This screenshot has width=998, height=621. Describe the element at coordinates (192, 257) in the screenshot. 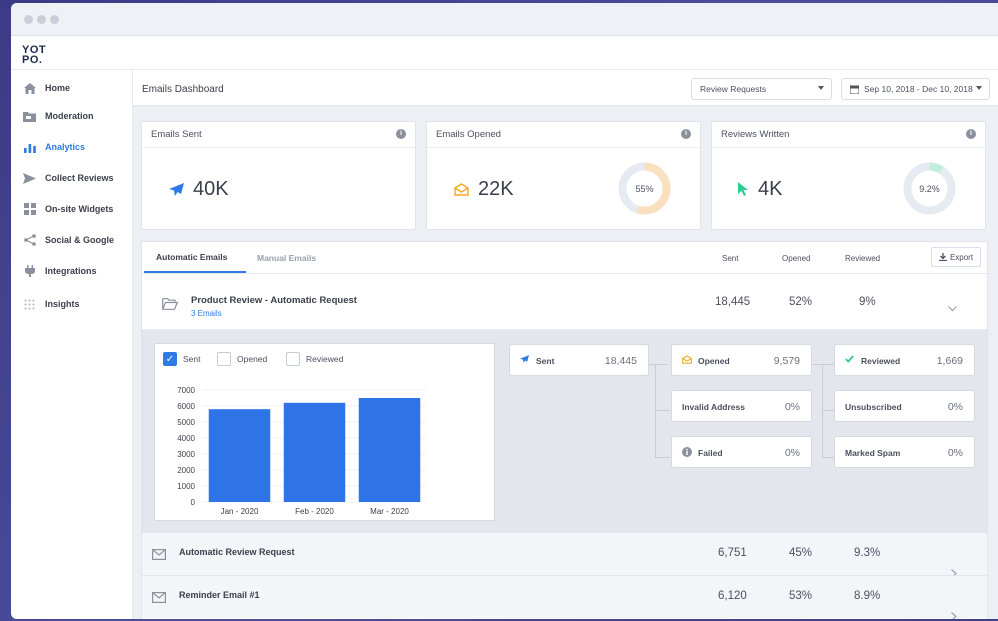

I see `tab-automatic-emails: Automatic Emails` at that location.